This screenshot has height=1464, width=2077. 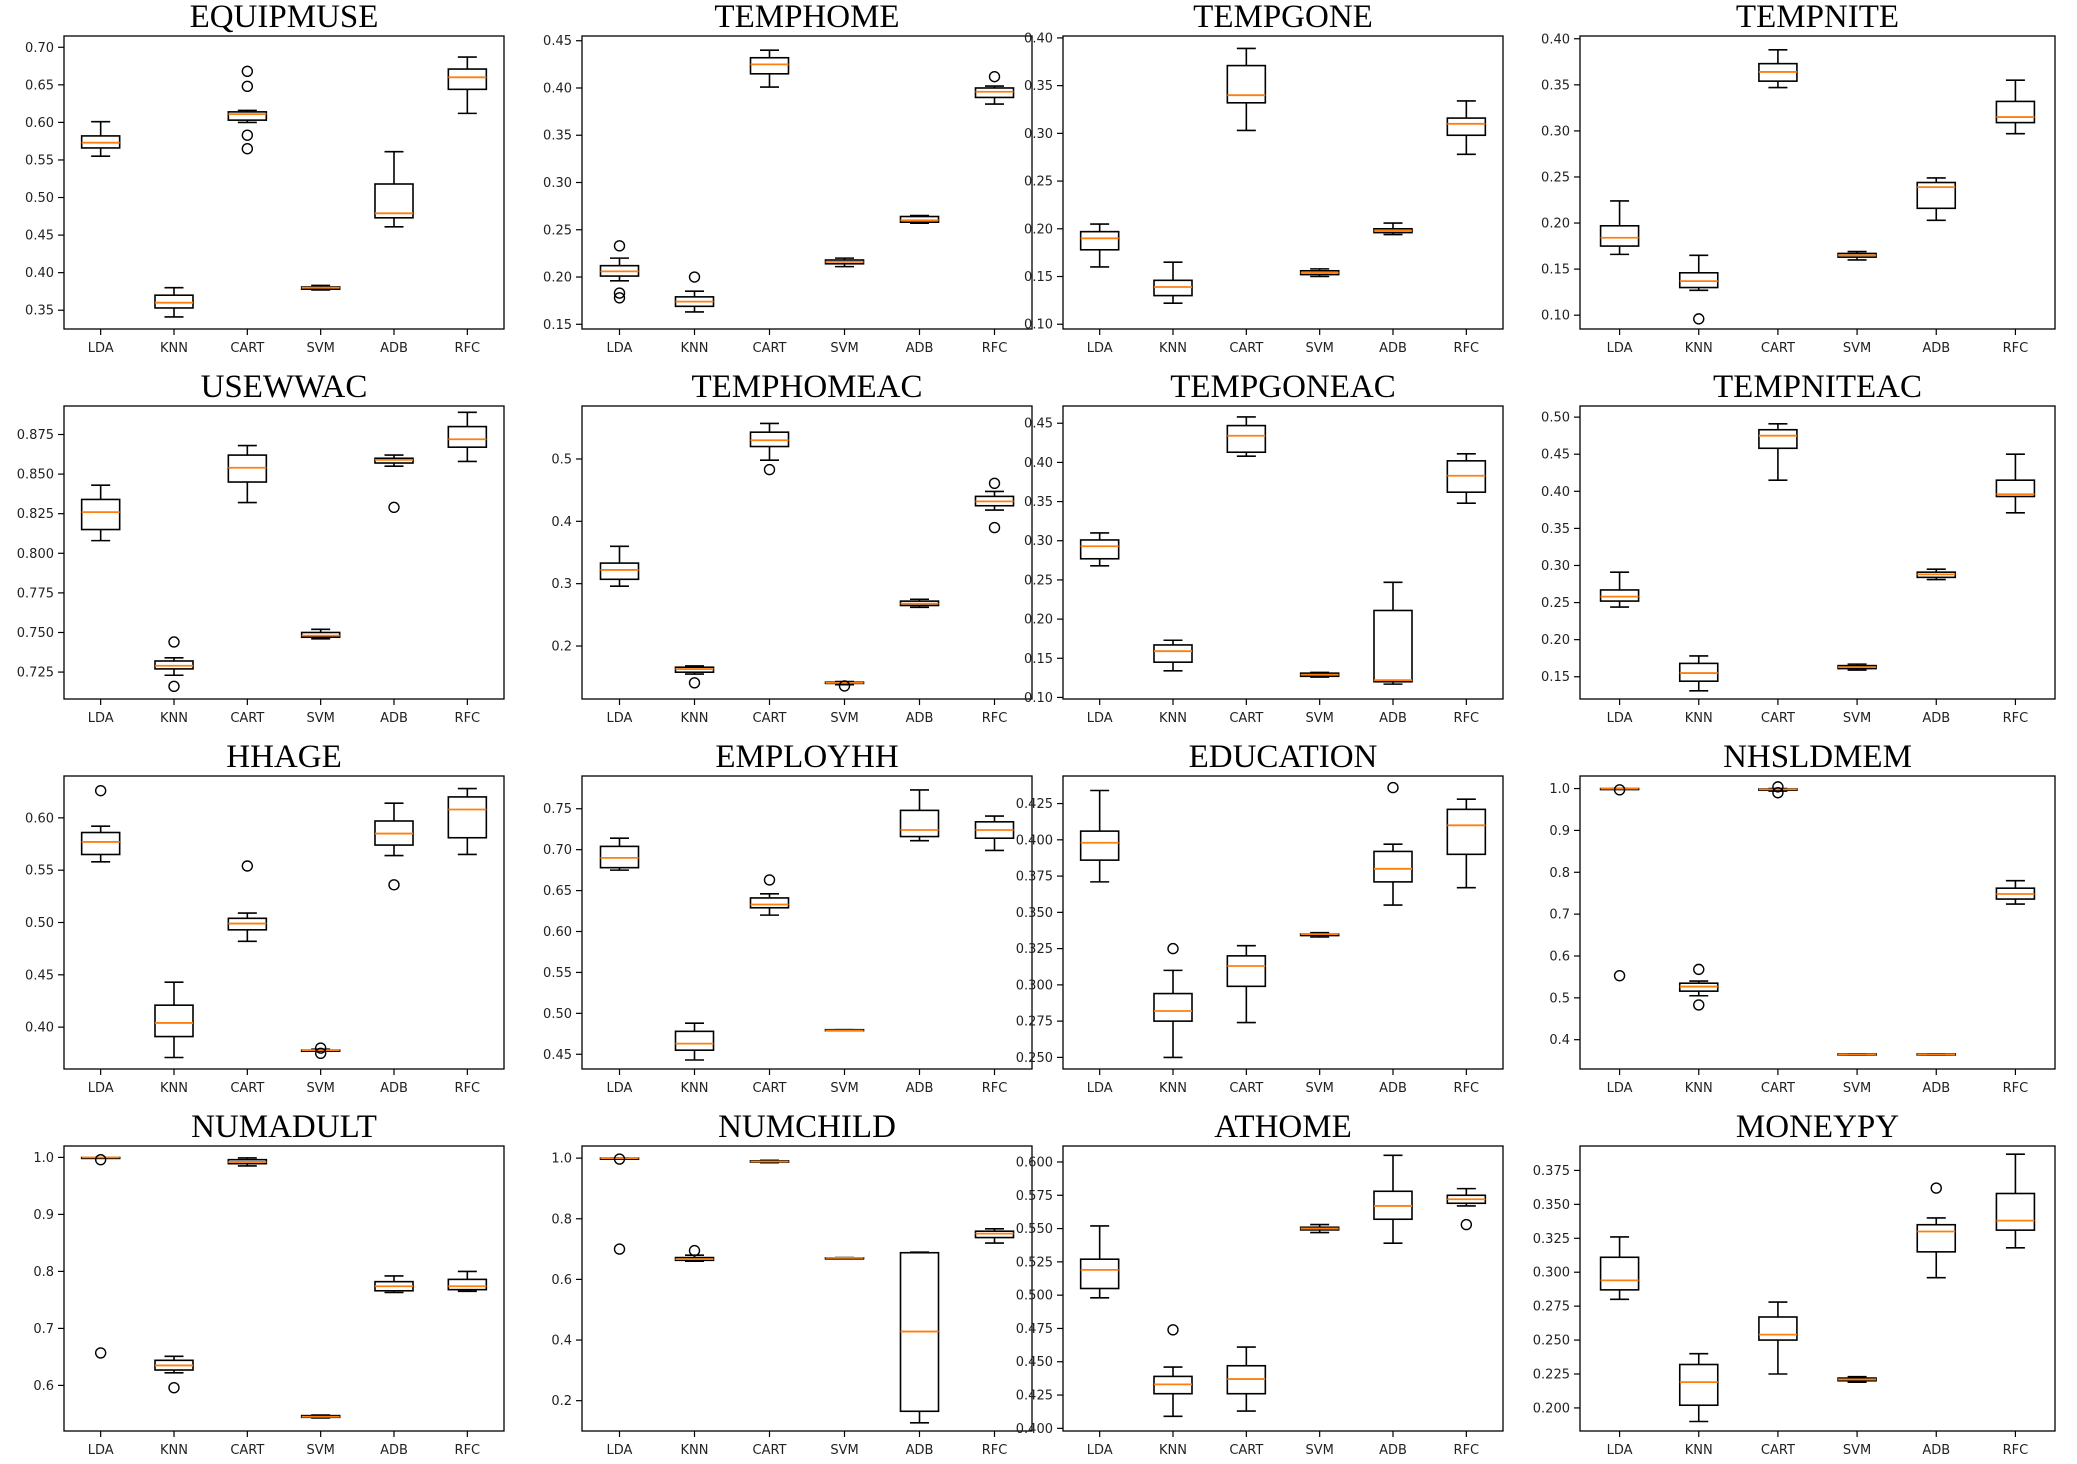 What do you see at coordinates (1034, 1162) in the screenshot?
I see `y-tick-label: 0.600` at bounding box center [1034, 1162].